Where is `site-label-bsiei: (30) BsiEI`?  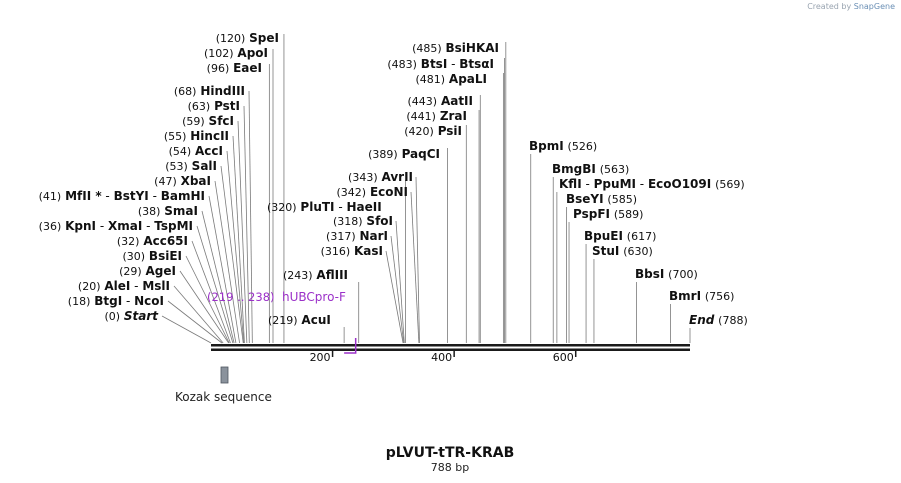 site-label-bsiei: (30) BsiEI is located at coordinates (153, 256).